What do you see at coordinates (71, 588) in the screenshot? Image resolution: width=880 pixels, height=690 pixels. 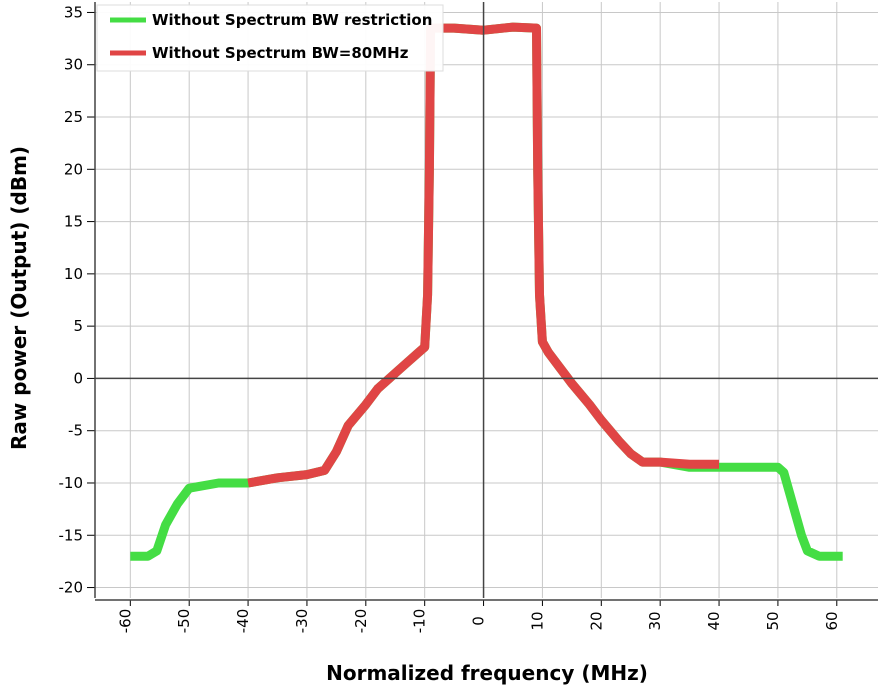 I see `y-tick-label: -20` at bounding box center [71, 588].